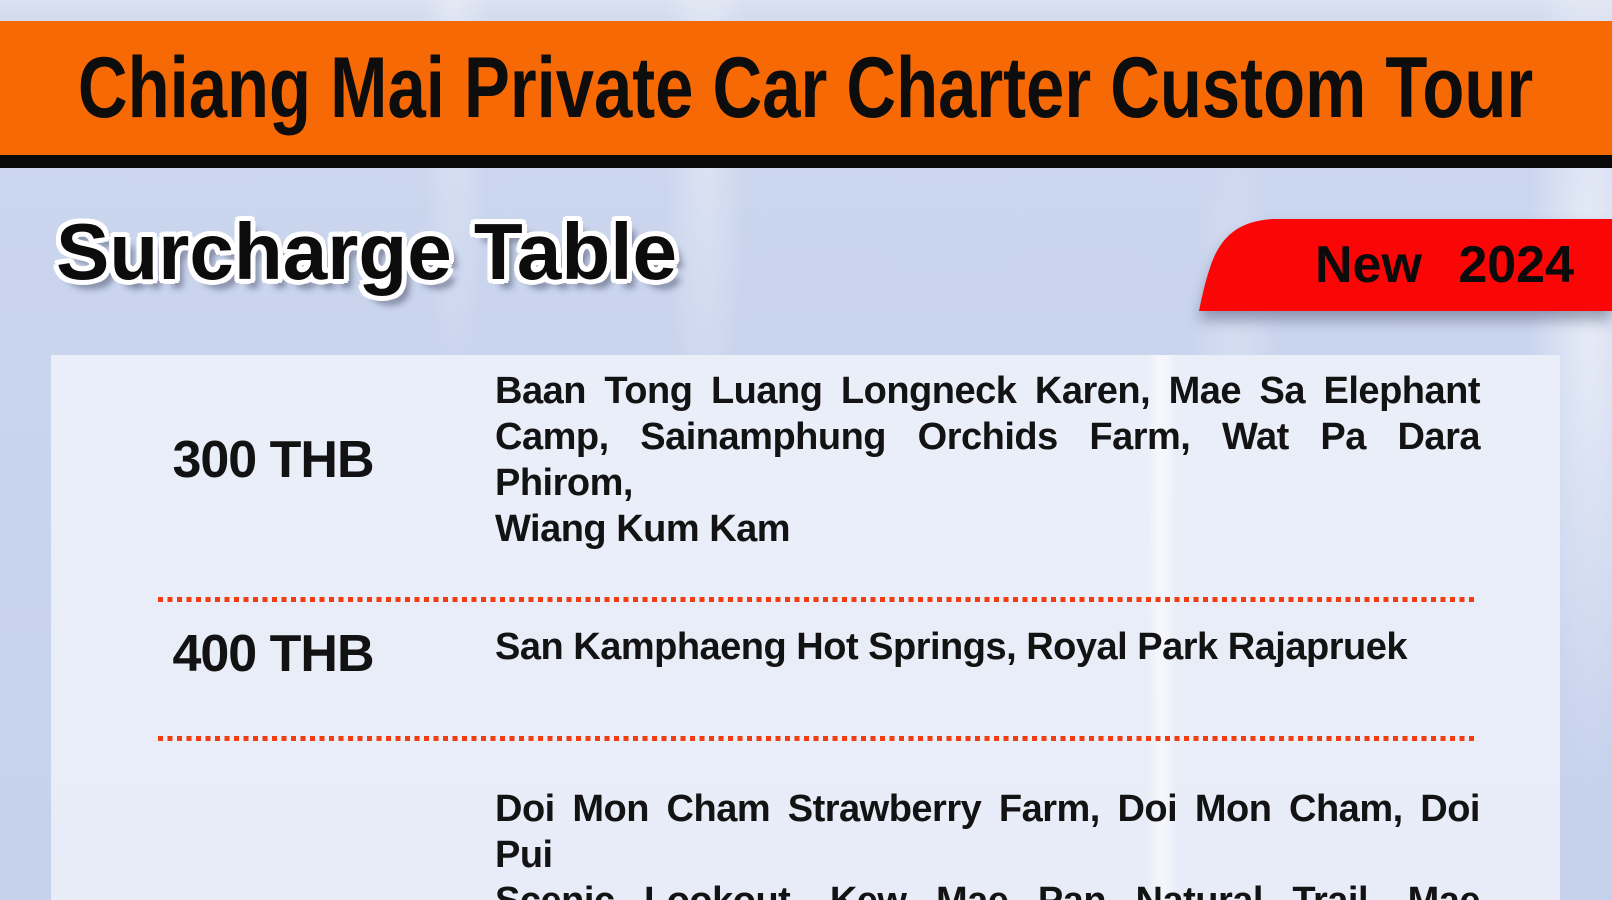 The width and height of the screenshot is (1612, 900). I want to click on price-cell: 300 THB, so click(273, 460).